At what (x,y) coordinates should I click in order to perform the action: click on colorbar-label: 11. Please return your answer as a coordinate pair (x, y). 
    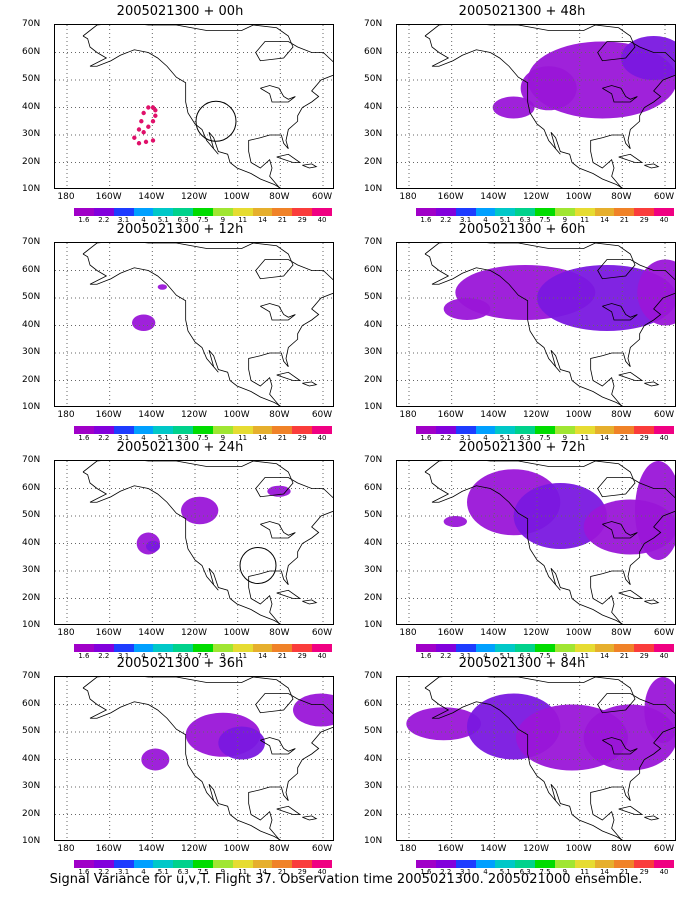
    Looking at the image, I should click on (585, 656).